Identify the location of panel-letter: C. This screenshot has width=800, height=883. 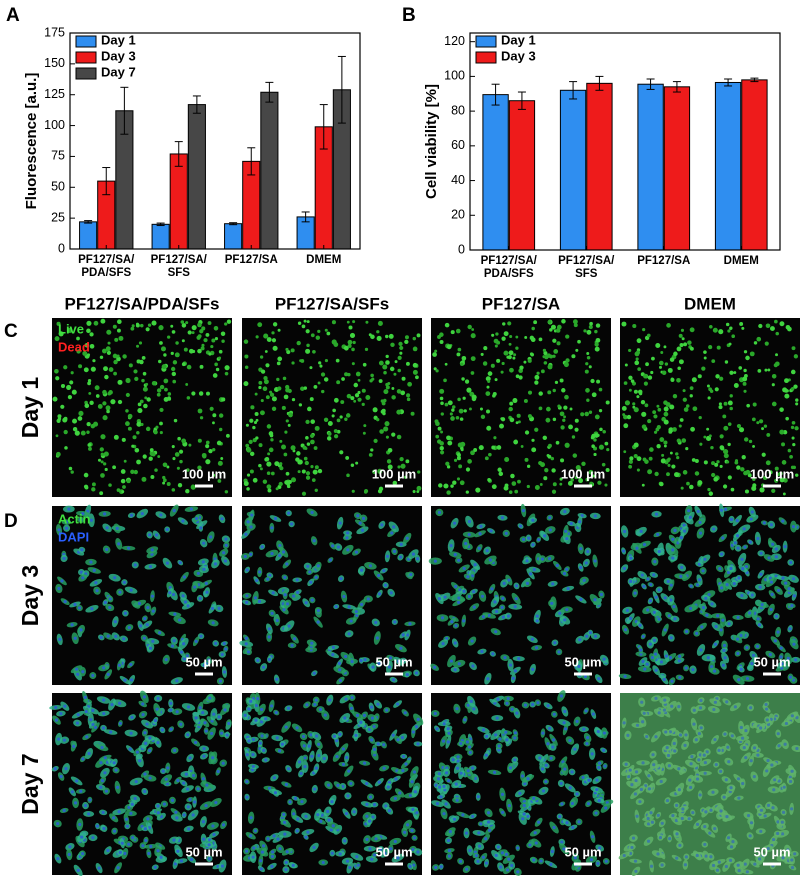
(11, 331).